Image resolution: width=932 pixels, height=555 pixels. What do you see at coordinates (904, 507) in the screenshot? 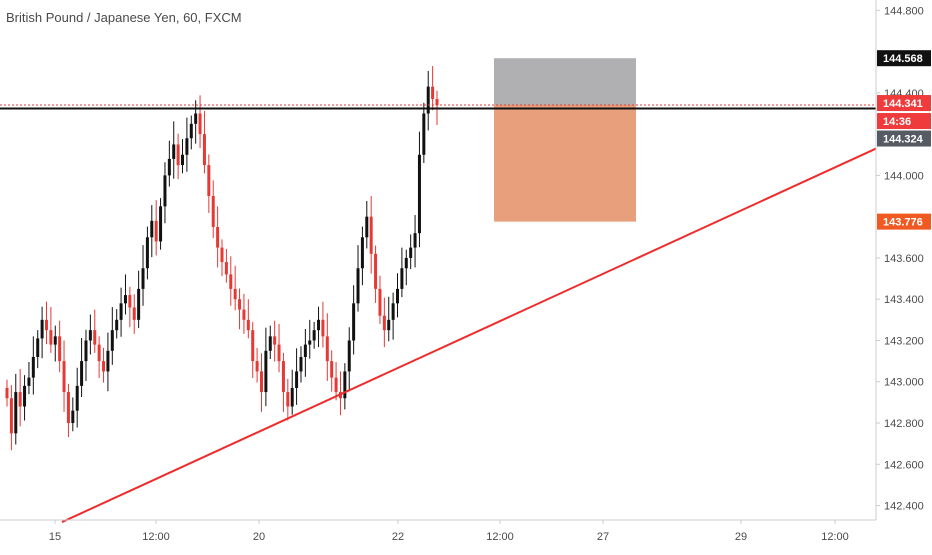
I see `y-tick-label: 142.400` at bounding box center [904, 507].